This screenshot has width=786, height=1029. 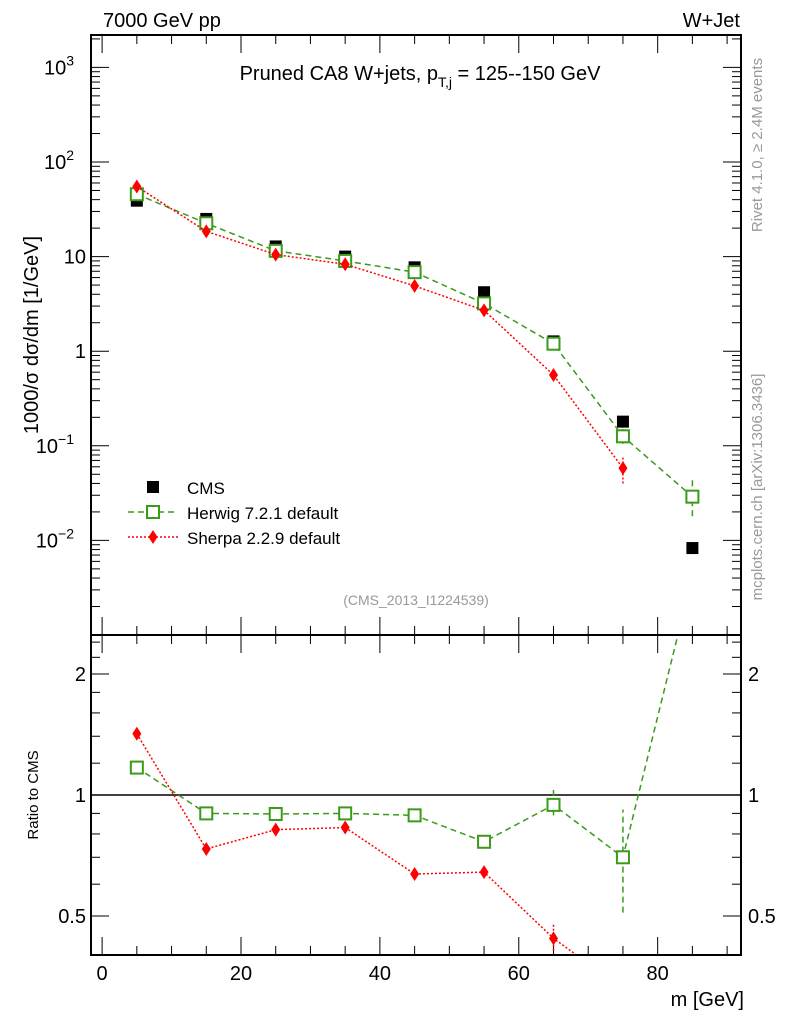 I want to click on mcplots-label: mcplots.cern.ch [arXiv:1306.3436], so click(x=757, y=487).